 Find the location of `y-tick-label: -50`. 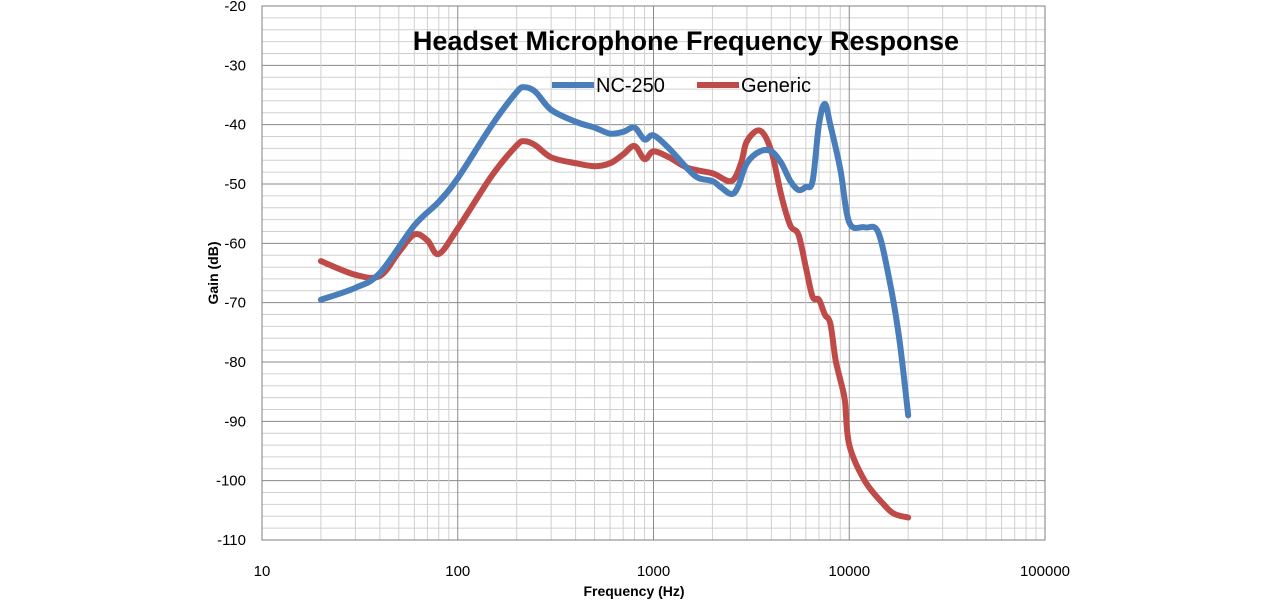

y-tick-label: -50 is located at coordinates (235, 184).